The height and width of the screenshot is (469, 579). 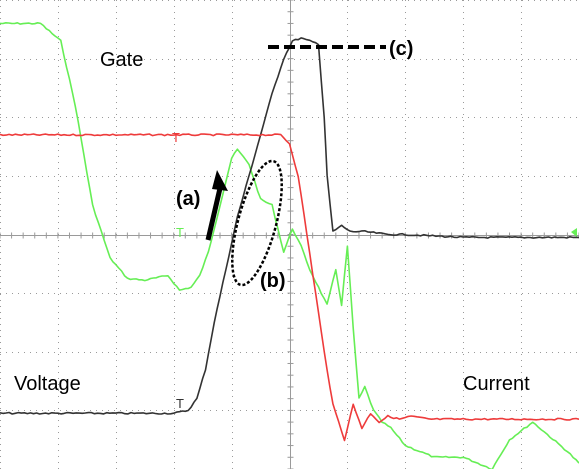 What do you see at coordinates (180, 403) in the screenshot?
I see `voltage-trigger-marker: T` at bounding box center [180, 403].